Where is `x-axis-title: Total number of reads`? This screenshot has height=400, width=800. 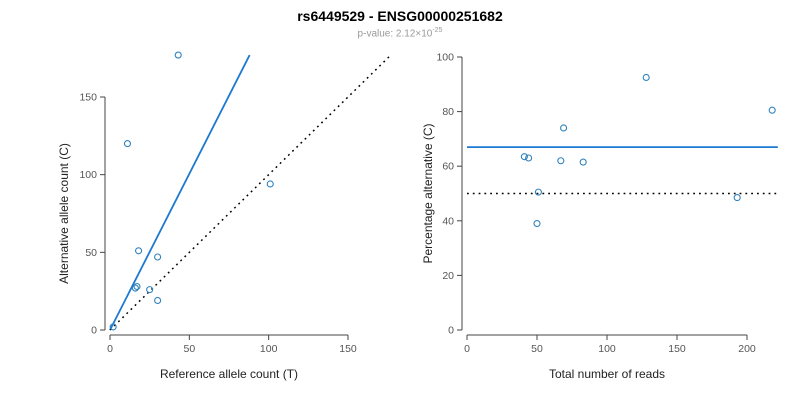 x-axis-title: Total number of reads is located at coordinates (607, 374).